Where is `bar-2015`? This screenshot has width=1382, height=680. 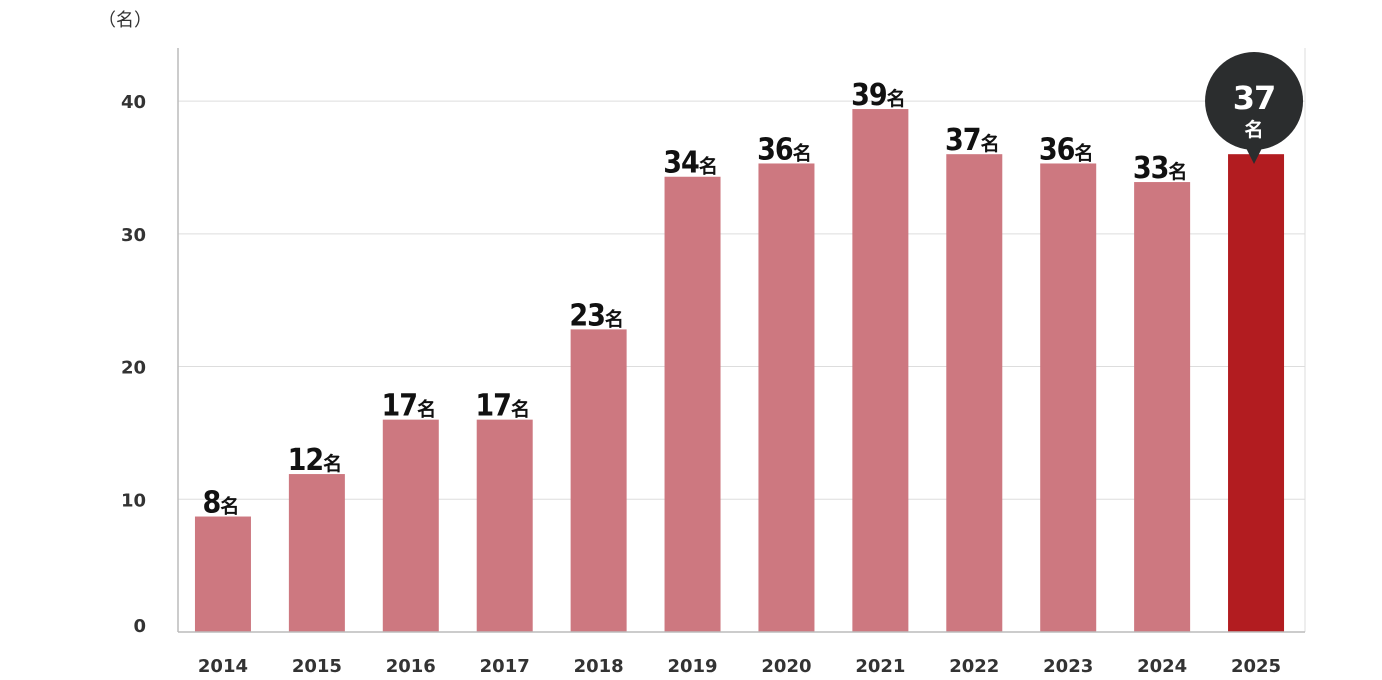
bar-2015 is located at coordinates (316, 553).